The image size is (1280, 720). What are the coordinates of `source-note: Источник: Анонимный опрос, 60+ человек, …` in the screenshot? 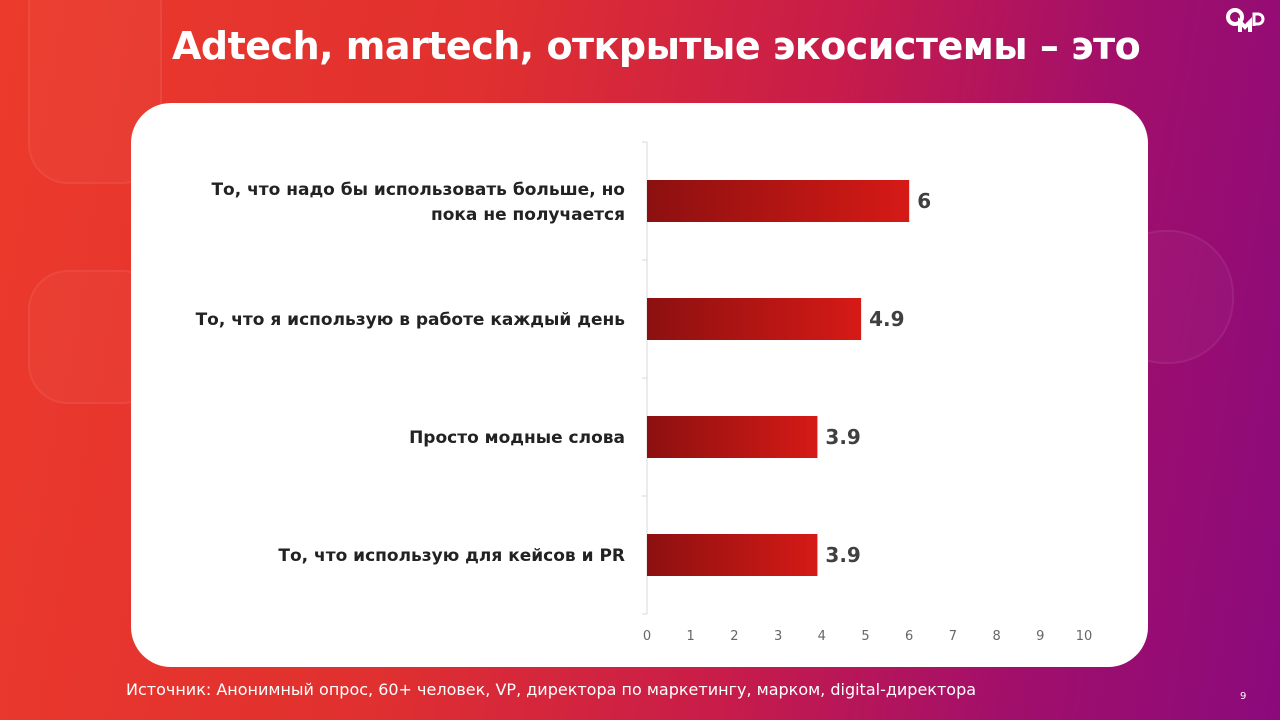 It's located at (551, 689).